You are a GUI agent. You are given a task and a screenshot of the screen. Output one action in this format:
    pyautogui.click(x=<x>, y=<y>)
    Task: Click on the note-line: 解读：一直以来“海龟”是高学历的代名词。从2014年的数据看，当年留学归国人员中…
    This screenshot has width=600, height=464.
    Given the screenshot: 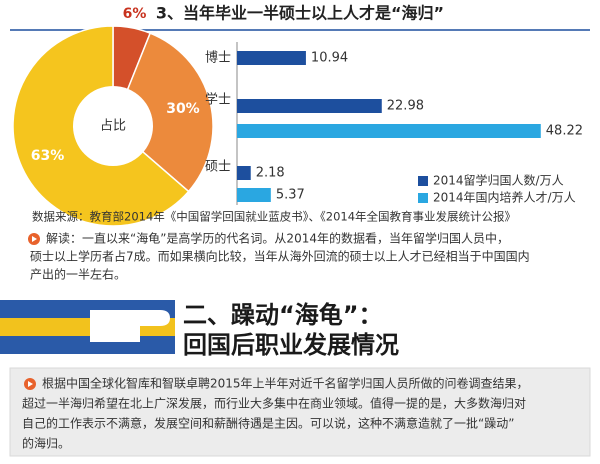 What is the action you would take?
    pyautogui.click(x=277, y=238)
    